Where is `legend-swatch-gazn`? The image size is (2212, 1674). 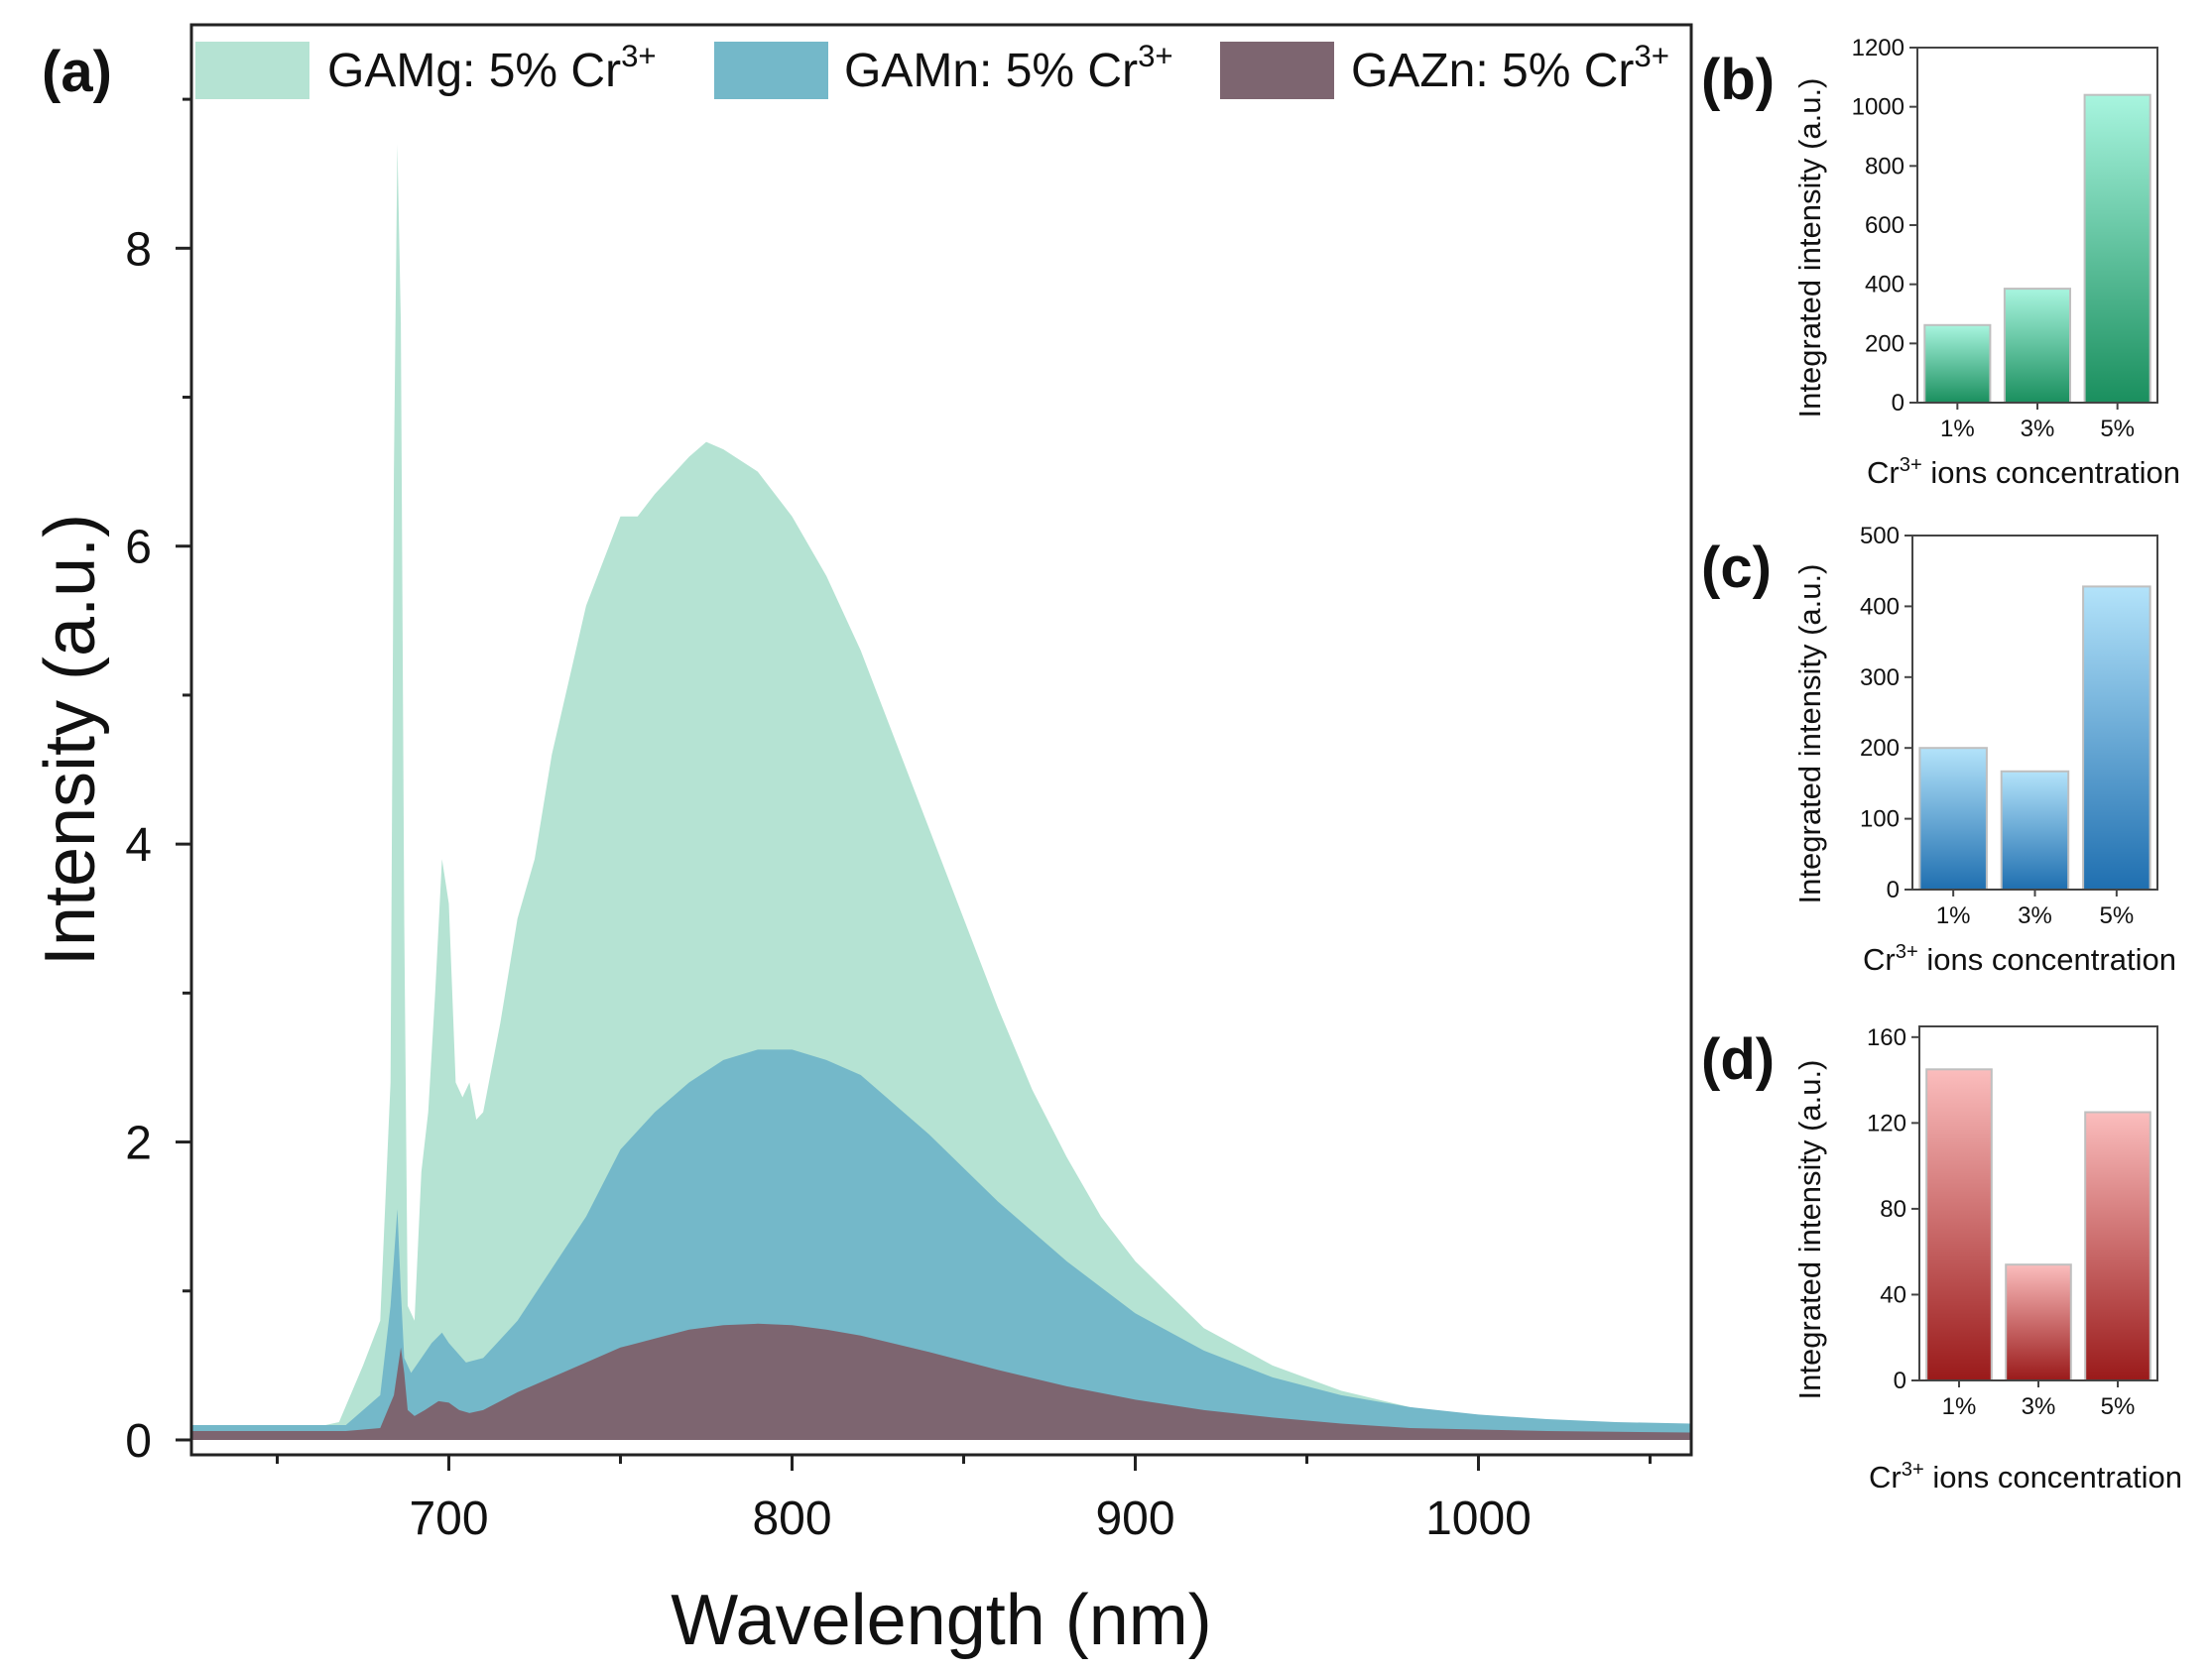
legend-swatch-gazn is located at coordinates (1277, 70).